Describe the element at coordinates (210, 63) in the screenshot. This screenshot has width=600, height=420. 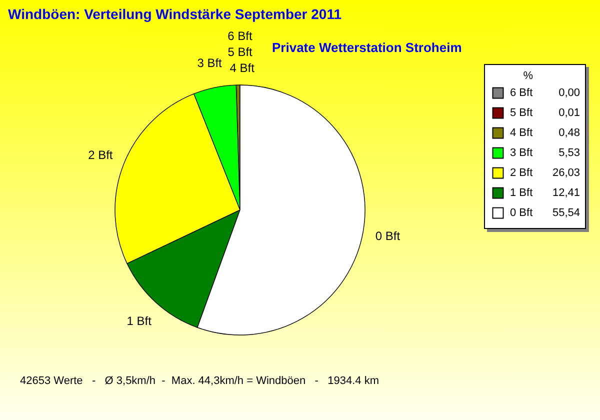
I see `slice-label: 3 Bft` at that location.